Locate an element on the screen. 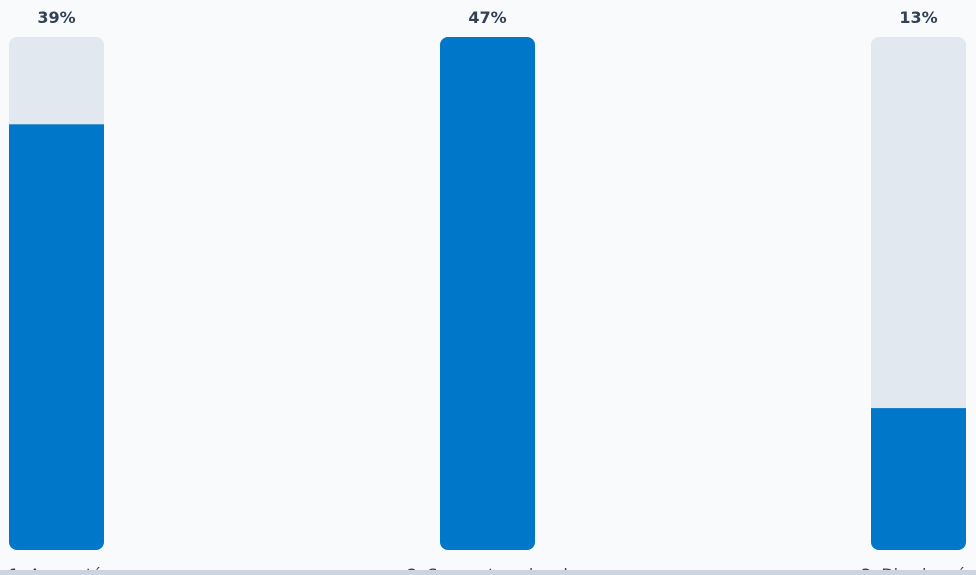  bar-value-label: 13% is located at coordinates (918, 17).